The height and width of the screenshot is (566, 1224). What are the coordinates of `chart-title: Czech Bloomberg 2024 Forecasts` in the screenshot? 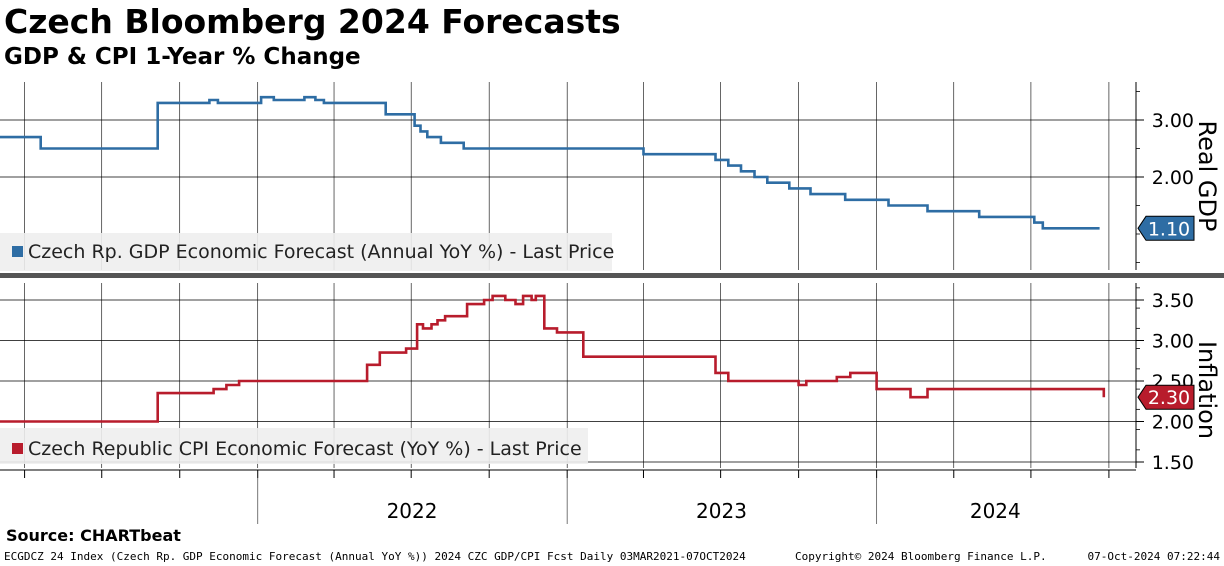 It's located at (312, 21).